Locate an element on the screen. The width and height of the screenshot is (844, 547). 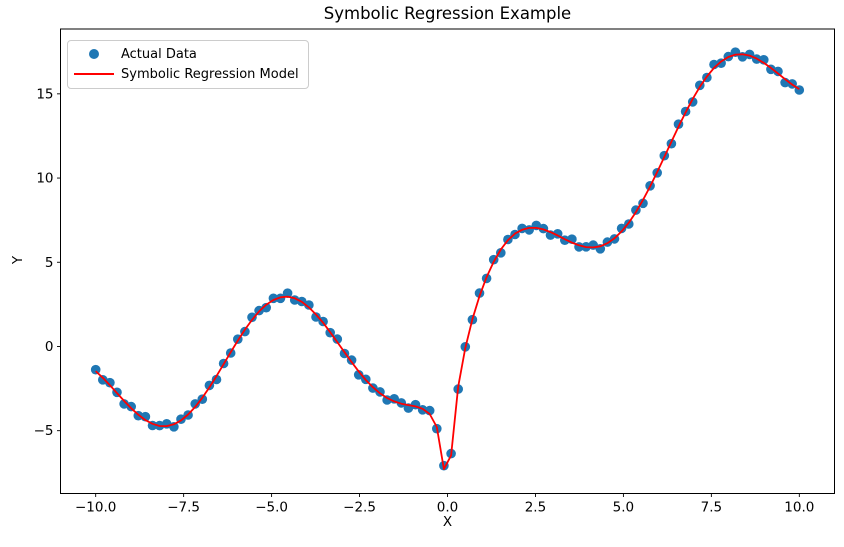
y-tick-label: 0 is located at coordinates (49, 347).